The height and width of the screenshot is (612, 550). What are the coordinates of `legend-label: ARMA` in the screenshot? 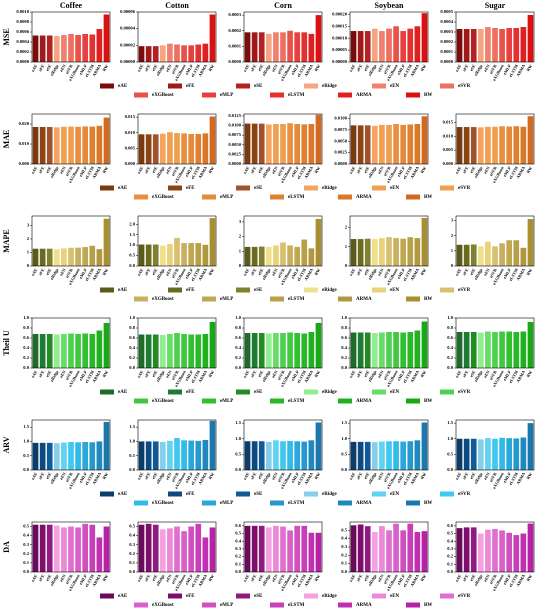 It's located at (364, 95).